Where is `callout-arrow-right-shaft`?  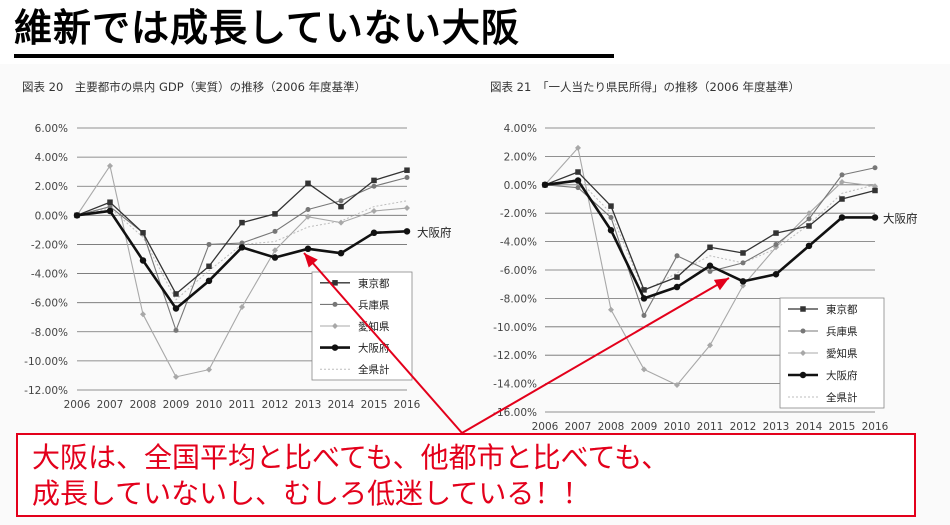
callout-arrow-right-shaft is located at coordinates (595, 355).